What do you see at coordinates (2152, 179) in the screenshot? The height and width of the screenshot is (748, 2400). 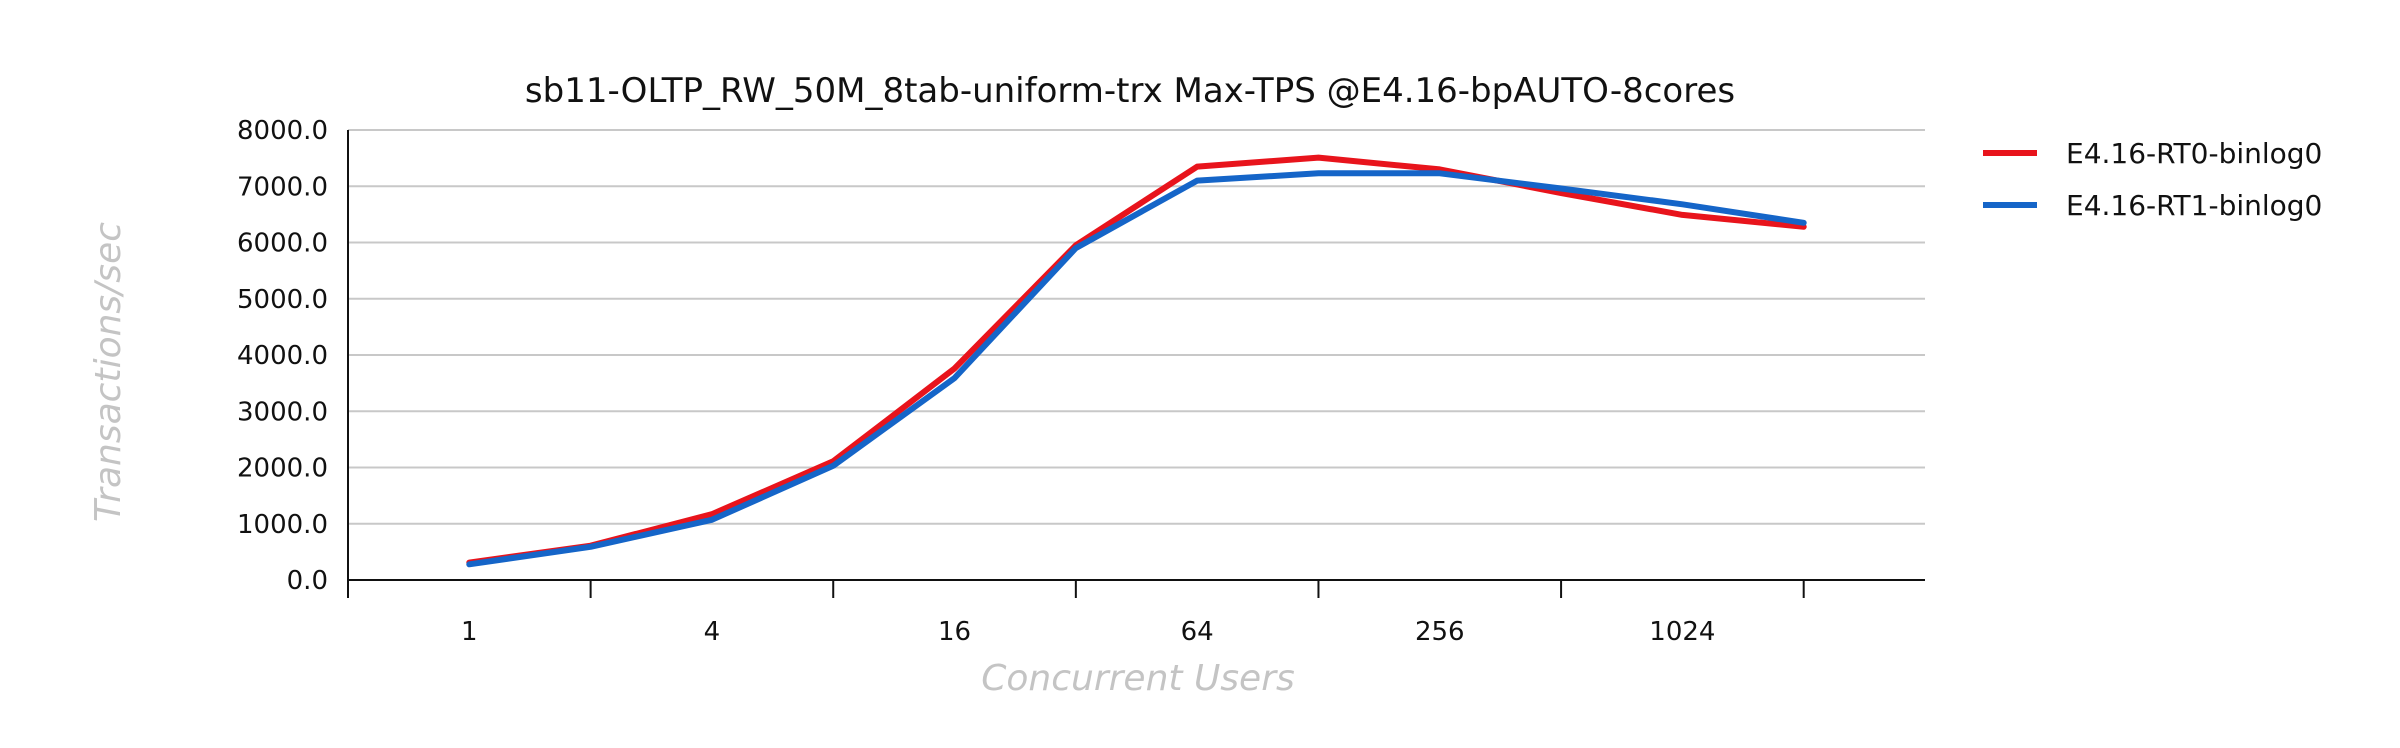 I see `legend: E4.16-RT0-binlog0 E4.16-RT1-binlog0` at bounding box center [2152, 179].